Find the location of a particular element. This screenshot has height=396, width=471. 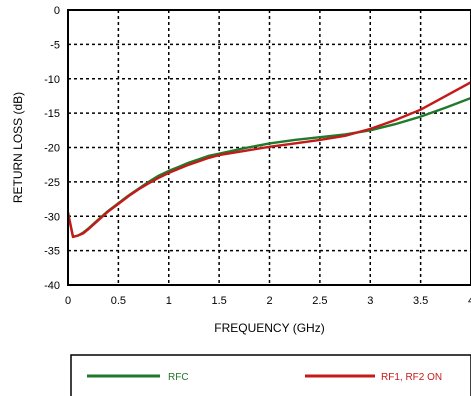

x-tick-label: 1 is located at coordinates (169, 301).